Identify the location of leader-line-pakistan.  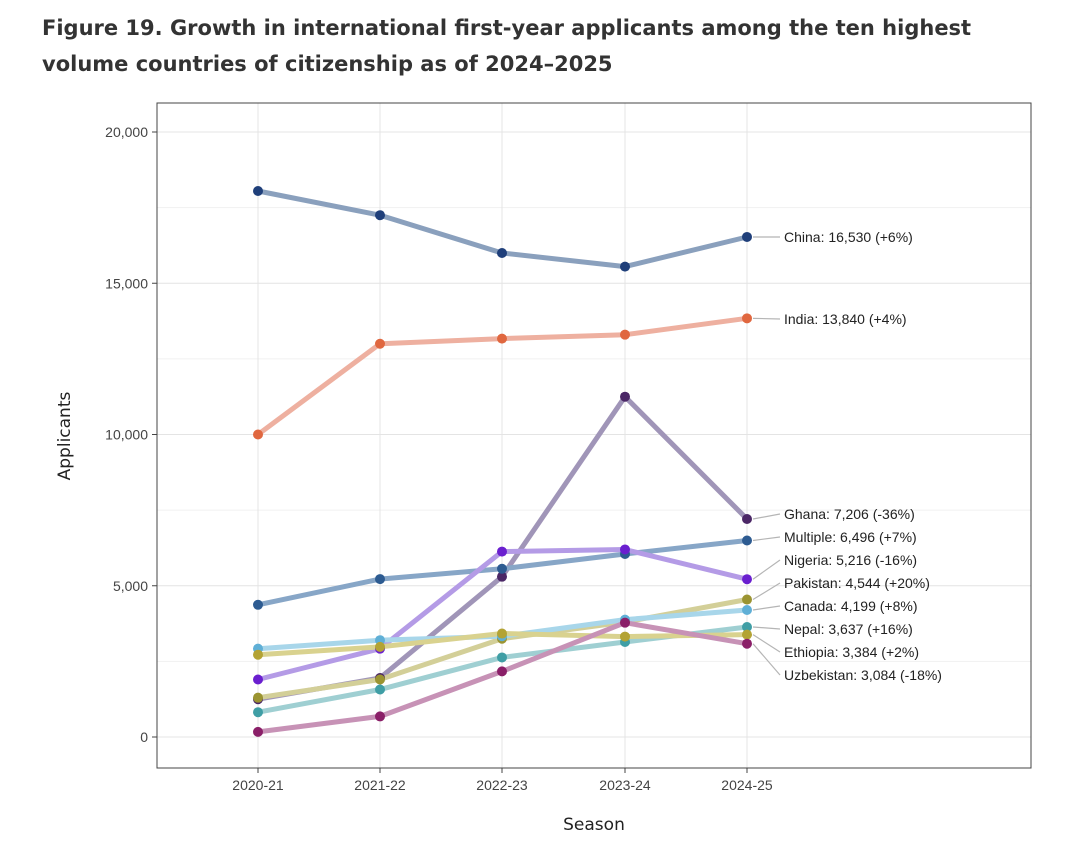
(766, 591).